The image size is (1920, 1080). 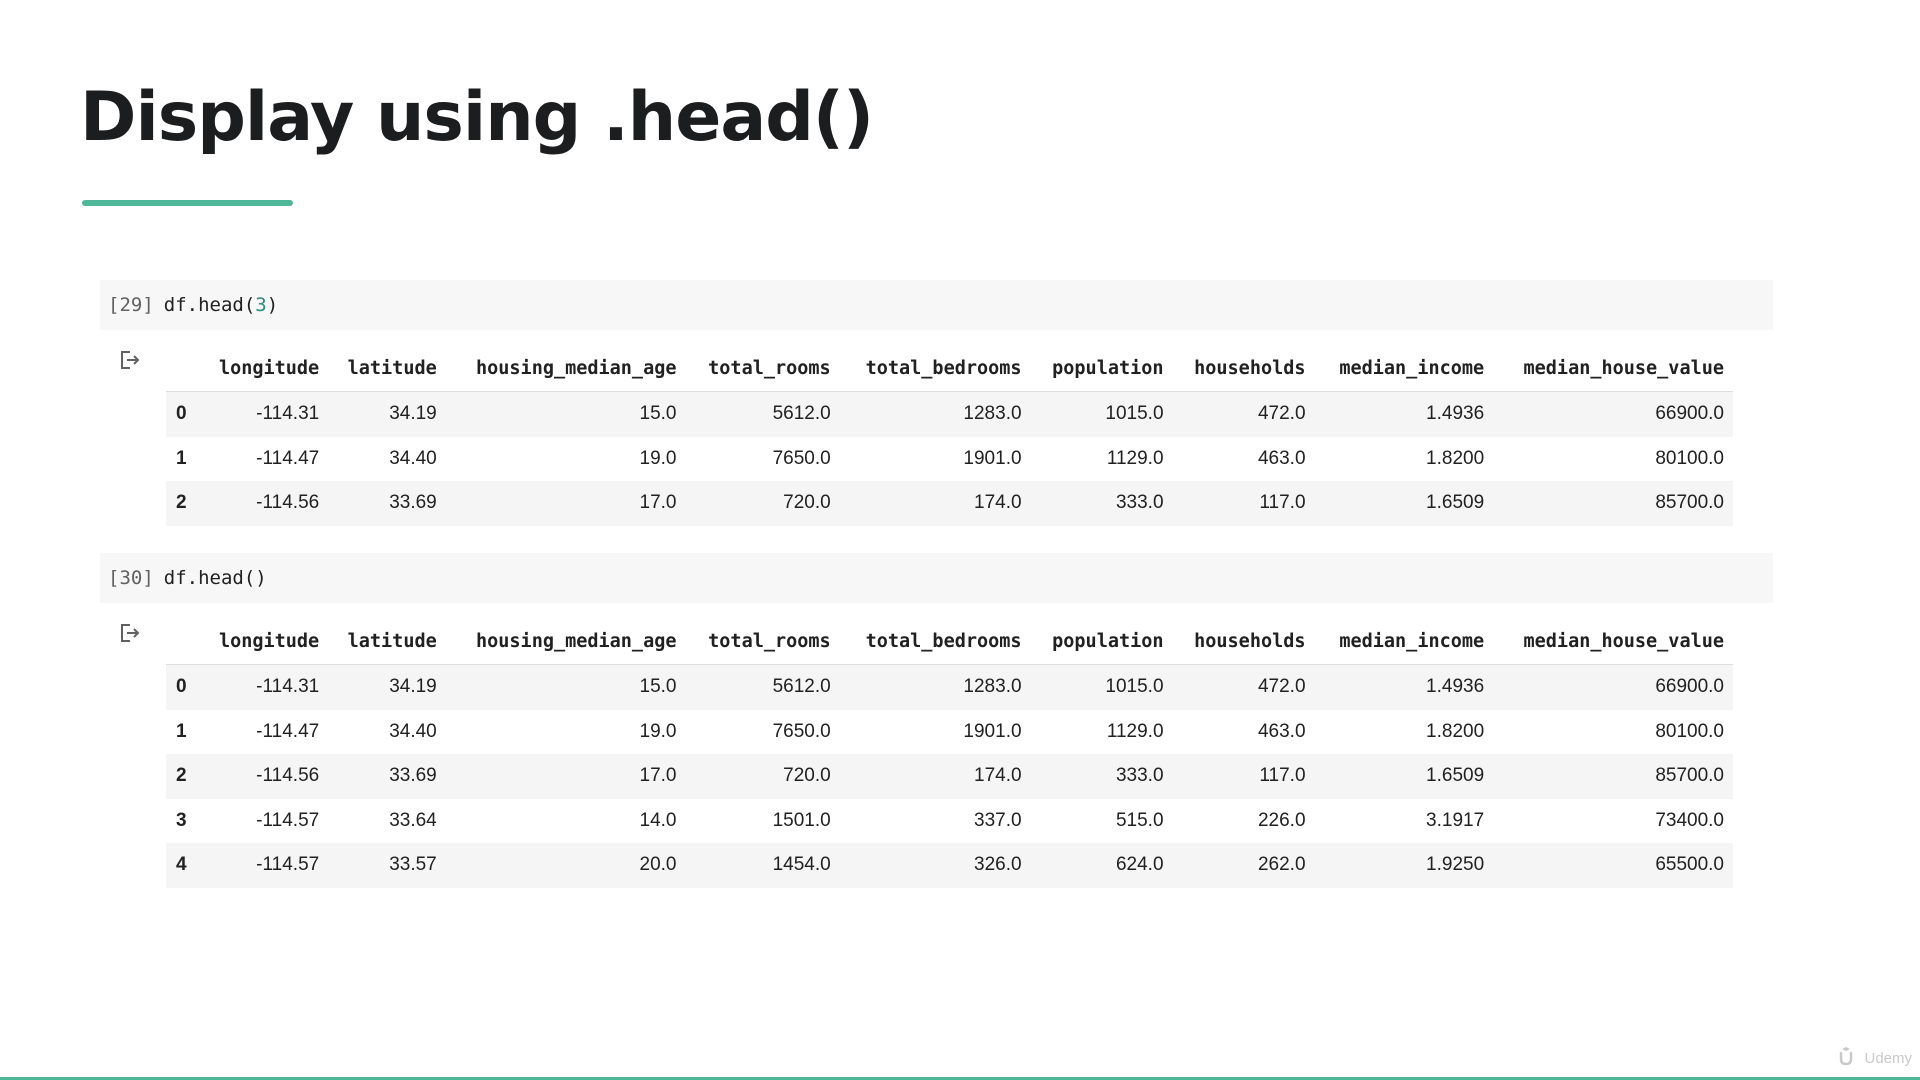 What do you see at coordinates (1281, 820) in the screenshot?
I see `table-cell: 226.0` at bounding box center [1281, 820].